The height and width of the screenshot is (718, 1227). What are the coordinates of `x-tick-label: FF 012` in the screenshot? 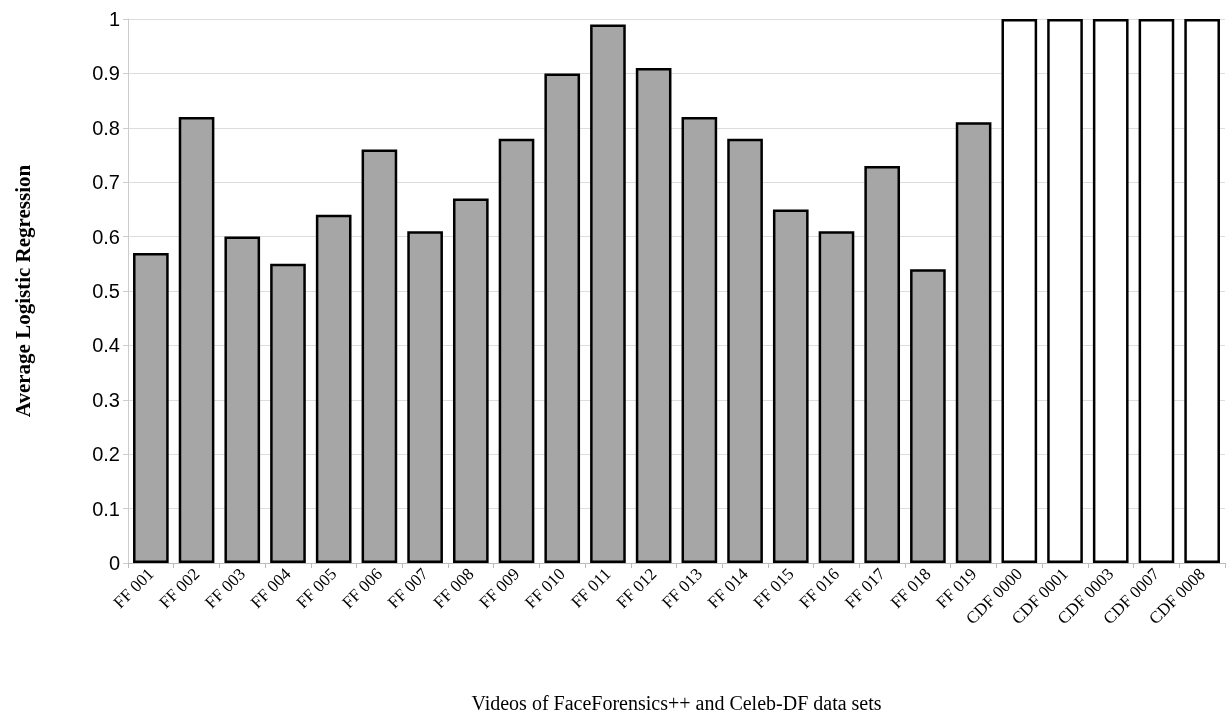 It's located at (636, 588).